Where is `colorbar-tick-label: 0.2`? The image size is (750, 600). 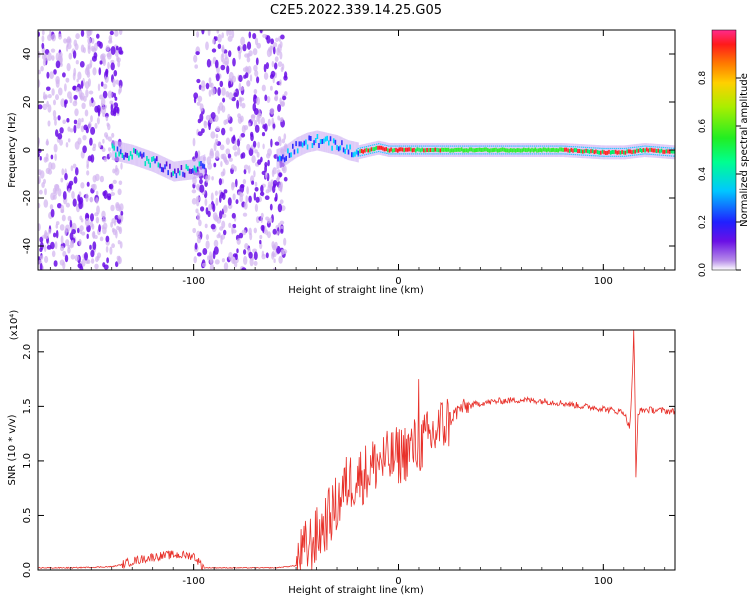
colorbar-tick-label: 0.2 is located at coordinates (703, 222).